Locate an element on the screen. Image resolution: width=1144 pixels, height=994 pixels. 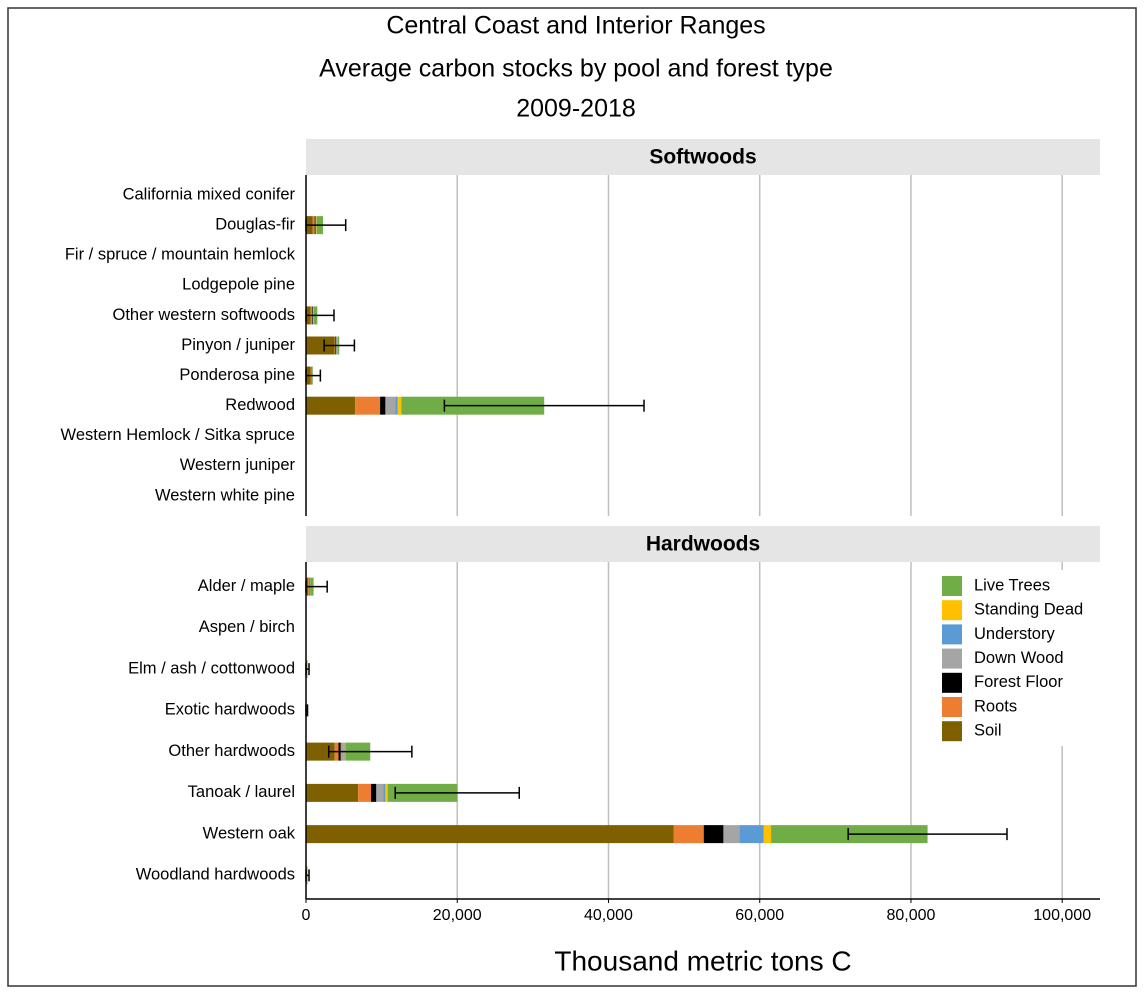
x-tick-label: 0 is located at coordinates (306, 915).